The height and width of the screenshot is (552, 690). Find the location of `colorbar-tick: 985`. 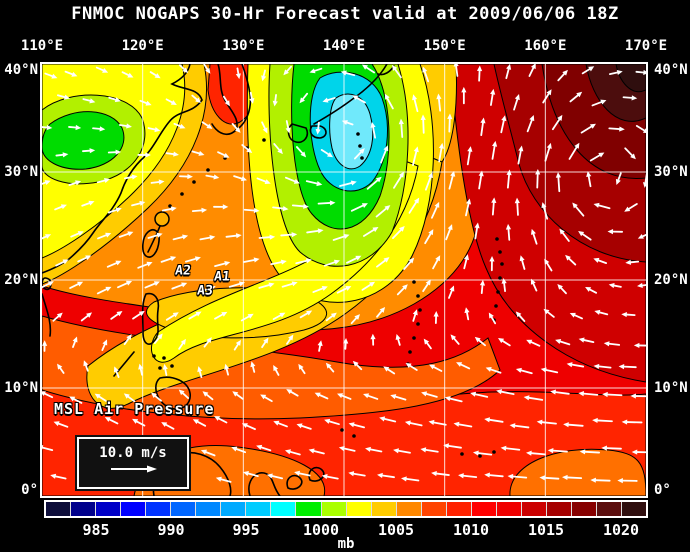

colorbar-tick: 985 is located at coordinates (96, 530).